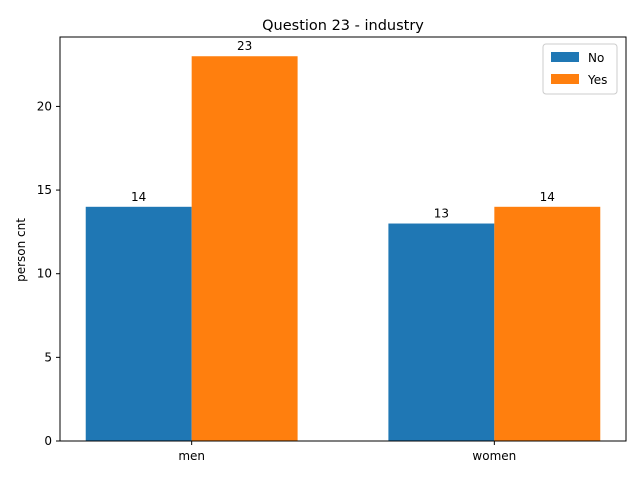  Describe the element at coordinates (244, 46) in the screenshot. I see `data-label-yes-men: 23` at that location.